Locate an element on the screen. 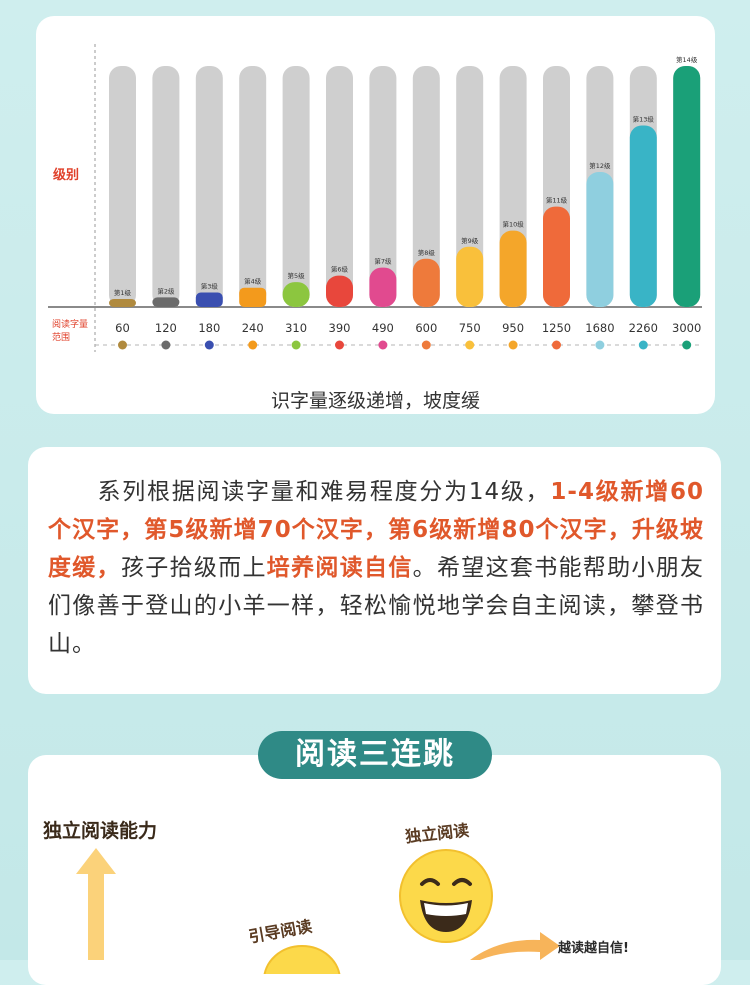 The height and width of the screenshot is (985, 750). highlight-text: 培养阅读自信 is located at coordinates (339, 568).